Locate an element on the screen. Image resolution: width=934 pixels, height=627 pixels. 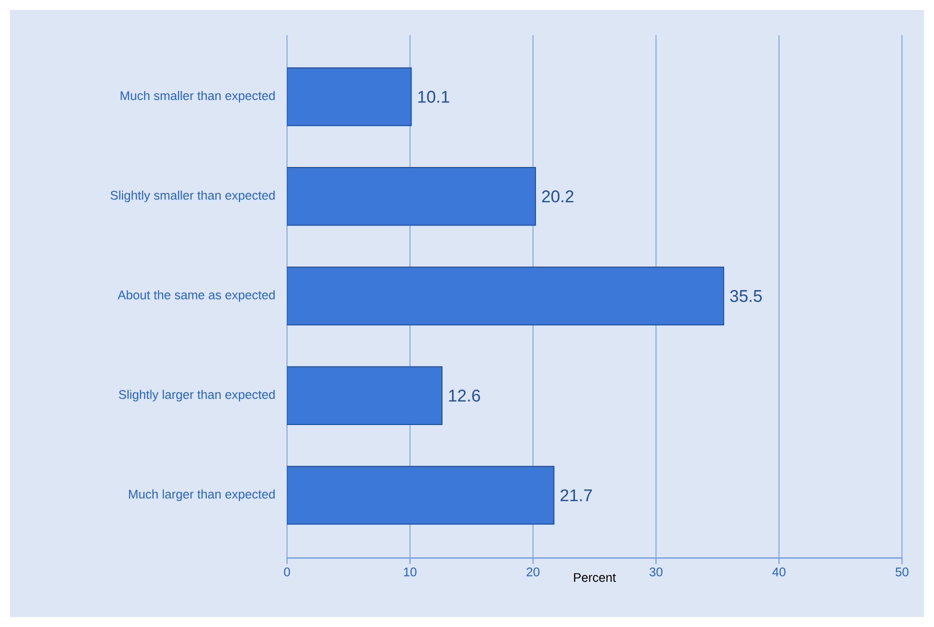
y-tick-label: Much larger than expected is located at coordinates (202, 495).